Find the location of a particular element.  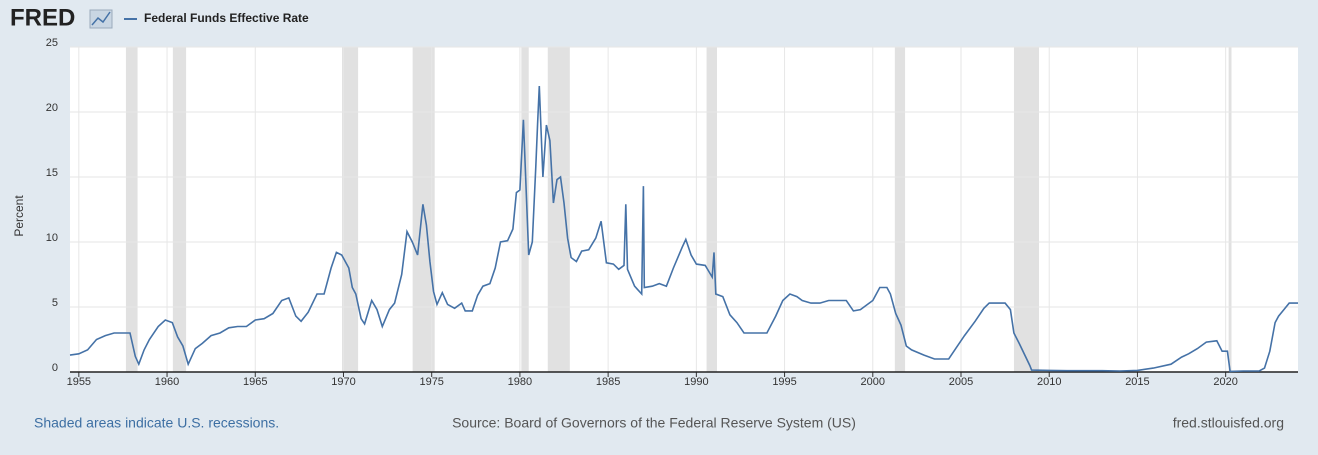

y-axis-label: Percent is located at coordinates (19, 216).